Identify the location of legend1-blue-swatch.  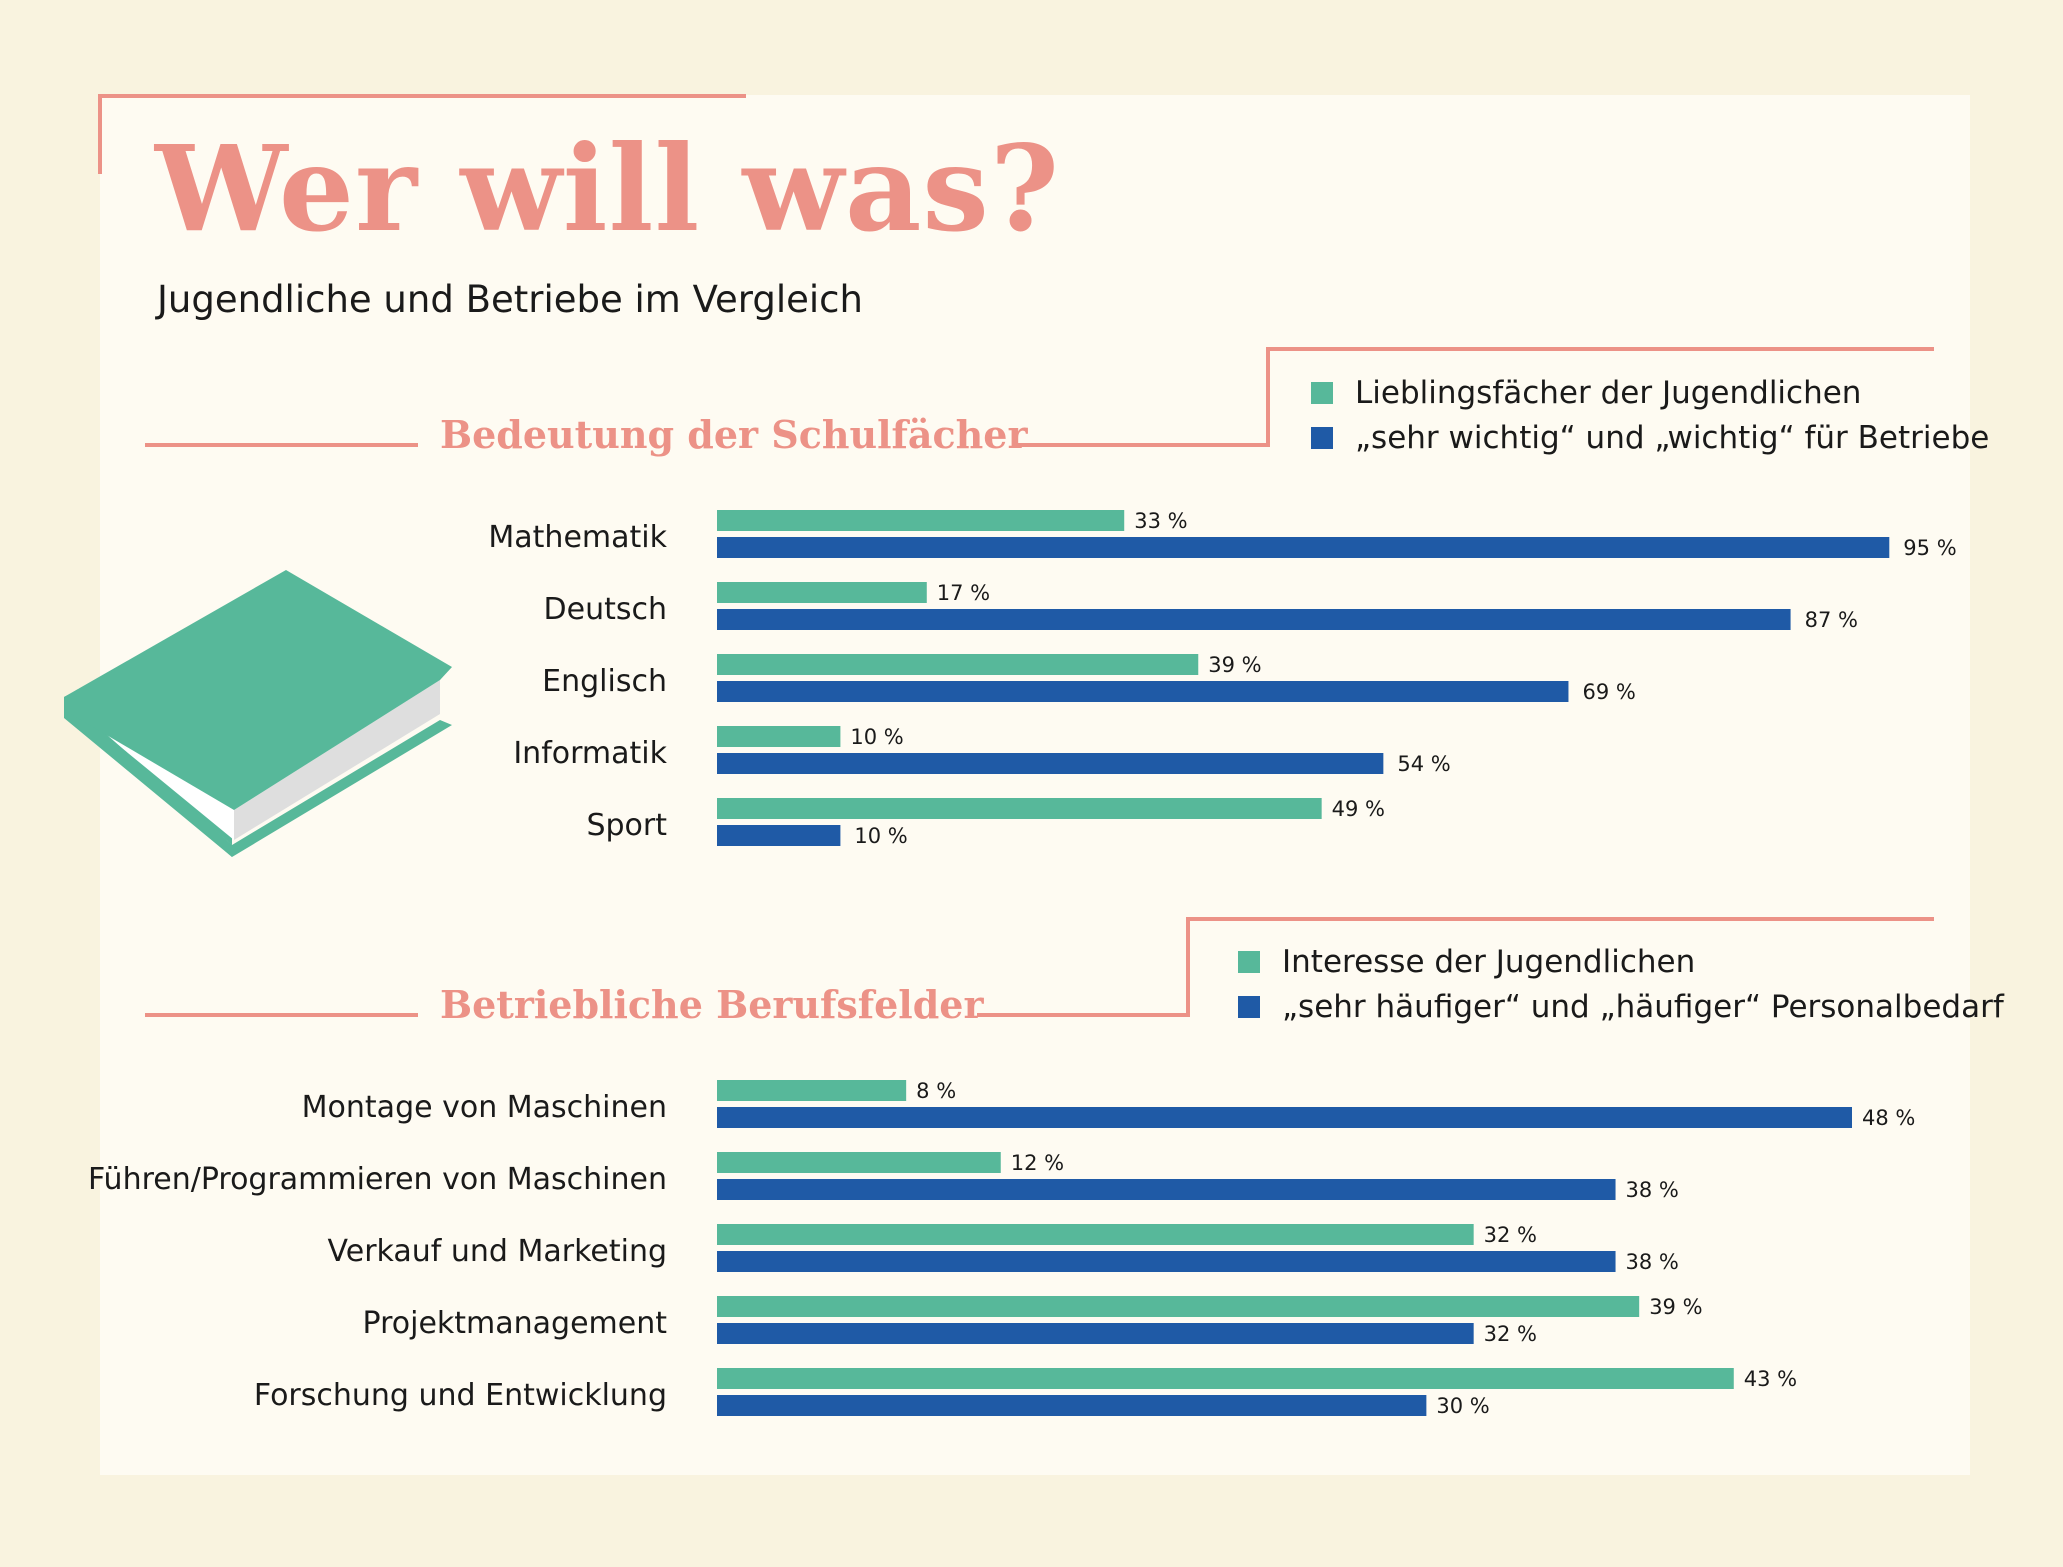
(1322, 438).